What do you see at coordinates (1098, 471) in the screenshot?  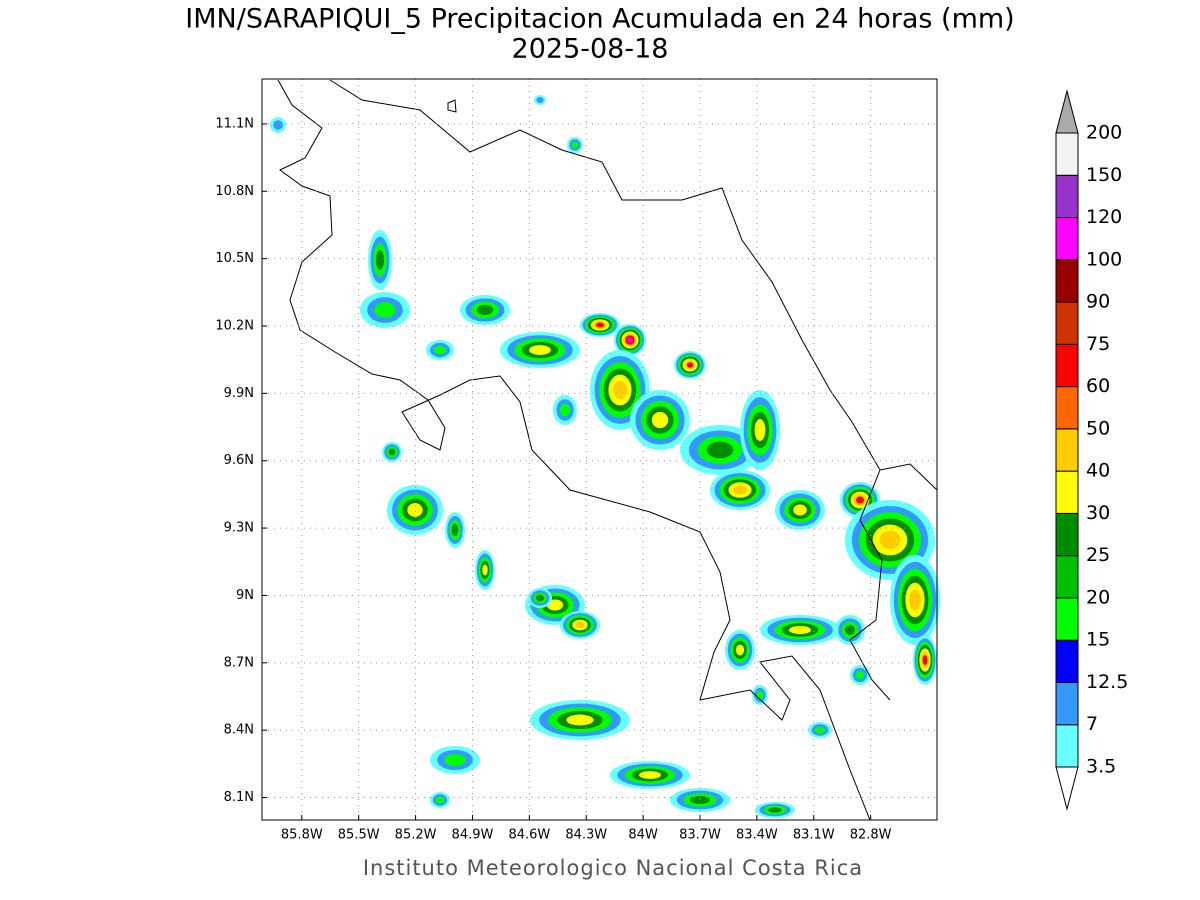 I see `colorbar-label: 40` at bounding box center [1098, 471].